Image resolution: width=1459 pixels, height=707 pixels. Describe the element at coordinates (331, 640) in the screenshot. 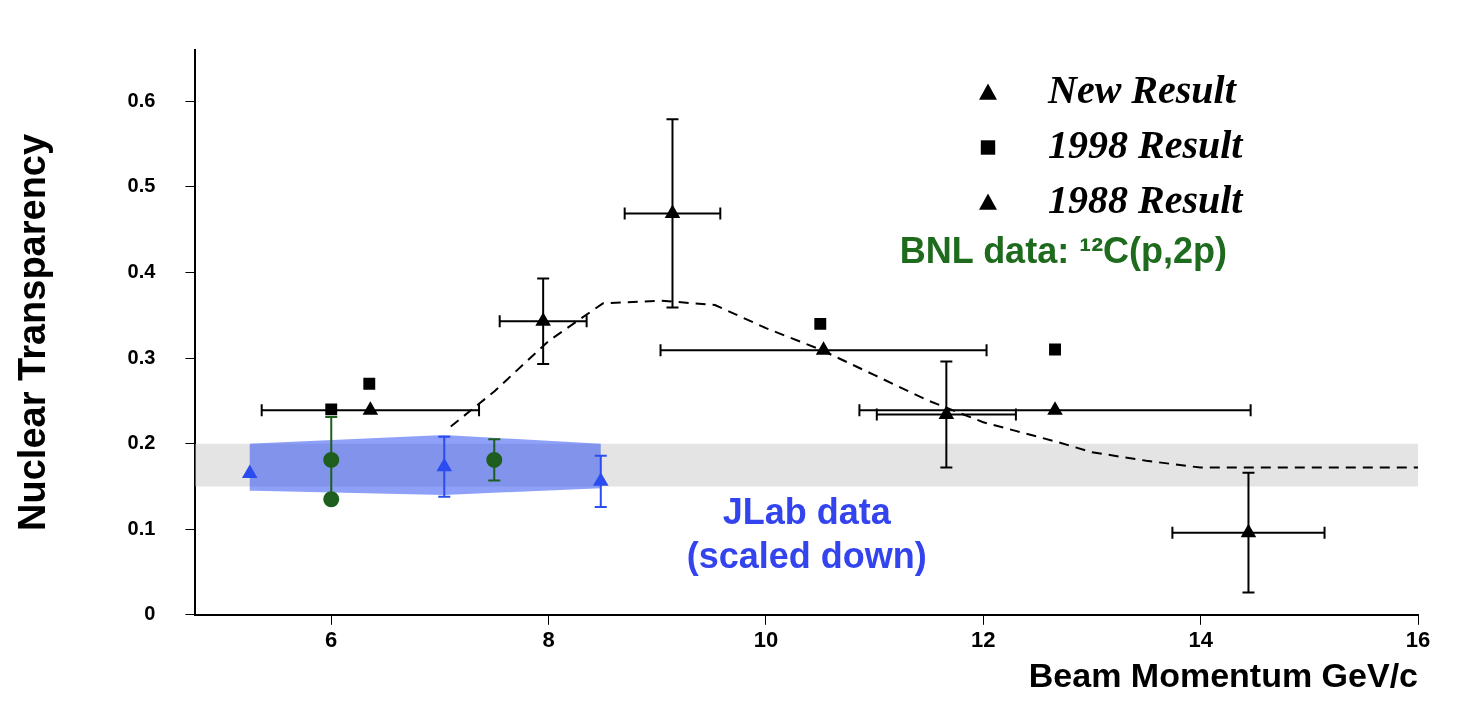

I see `x-tick-label: 6` at that location.